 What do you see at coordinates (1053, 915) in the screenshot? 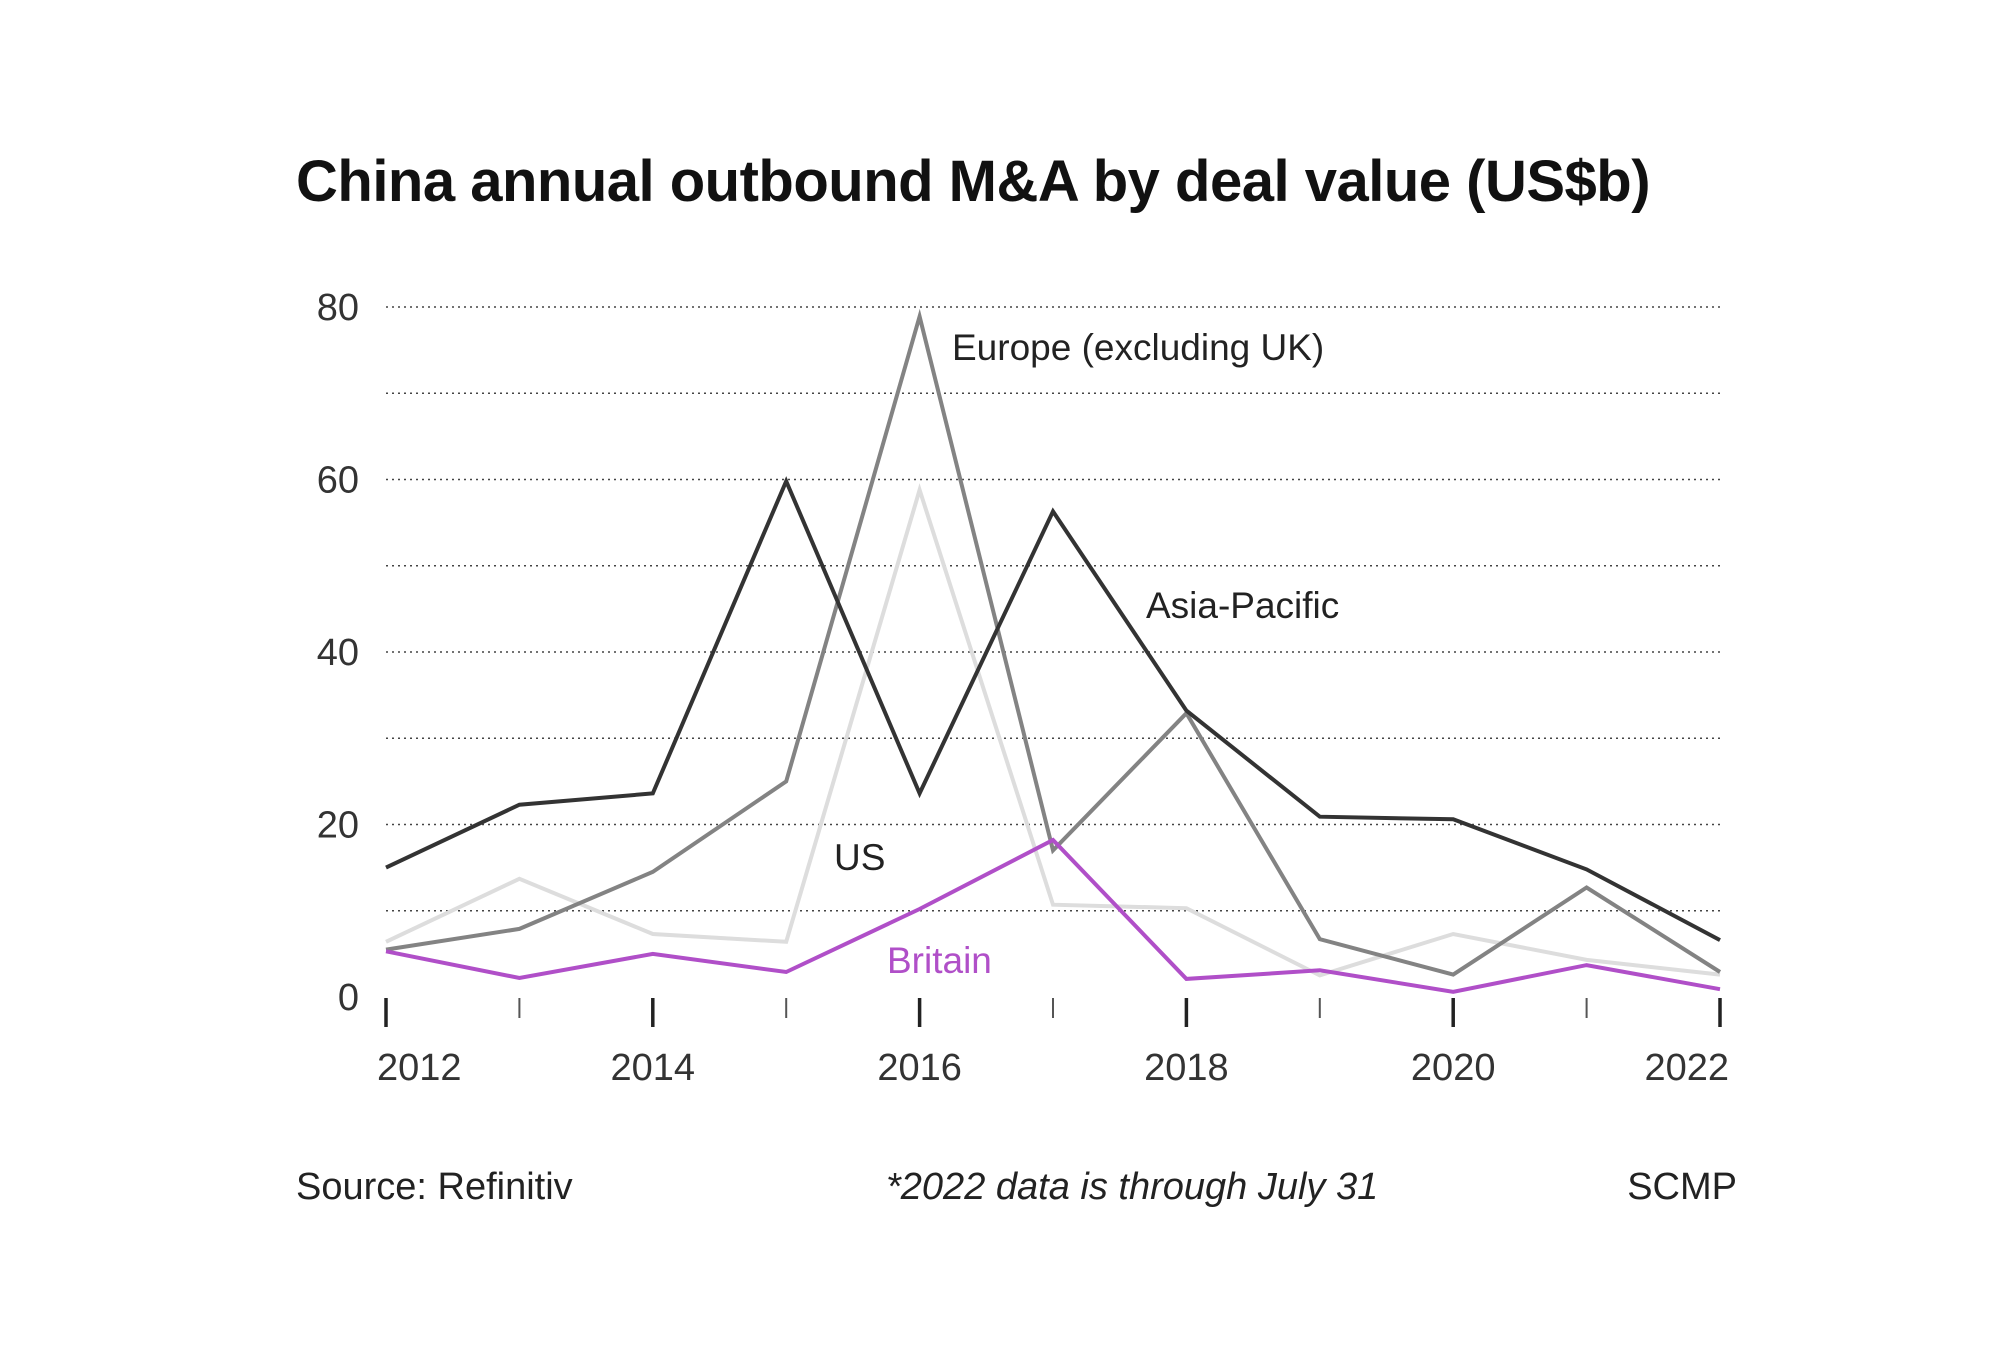
I see `series-line-britain` at bounding box center [1053, 915].